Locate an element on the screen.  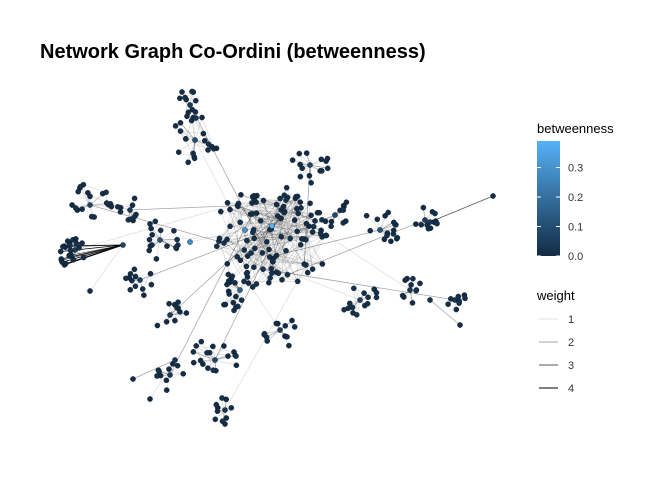
betweenness-ticks: 0.0 0.1 0.2 0.3 is located at coordinates (560, 213).